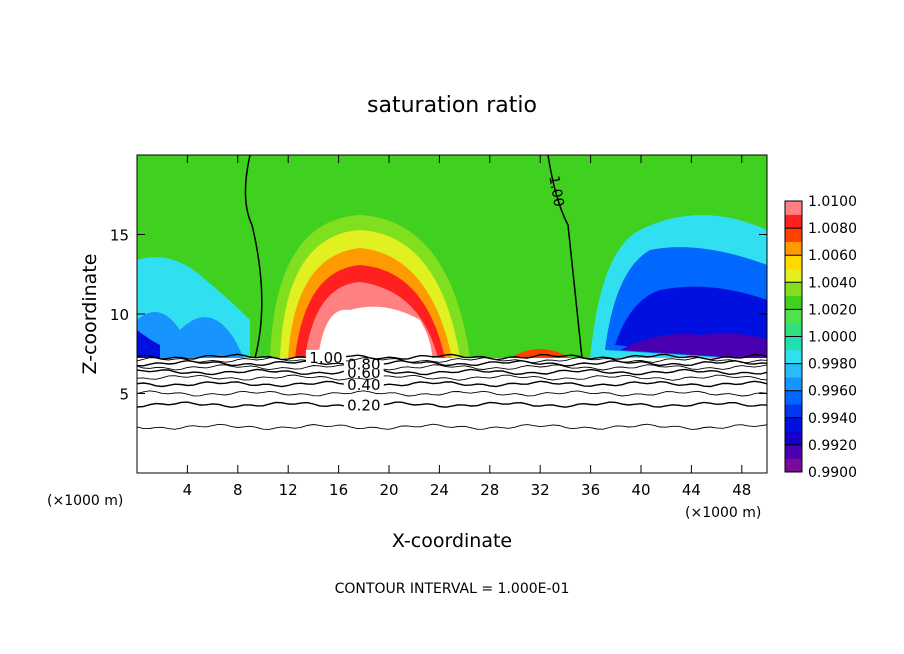 The height and width of the screenshot is (654, 904). I want to click on y-axis-label: Z-coordinate, so click(90, 314).